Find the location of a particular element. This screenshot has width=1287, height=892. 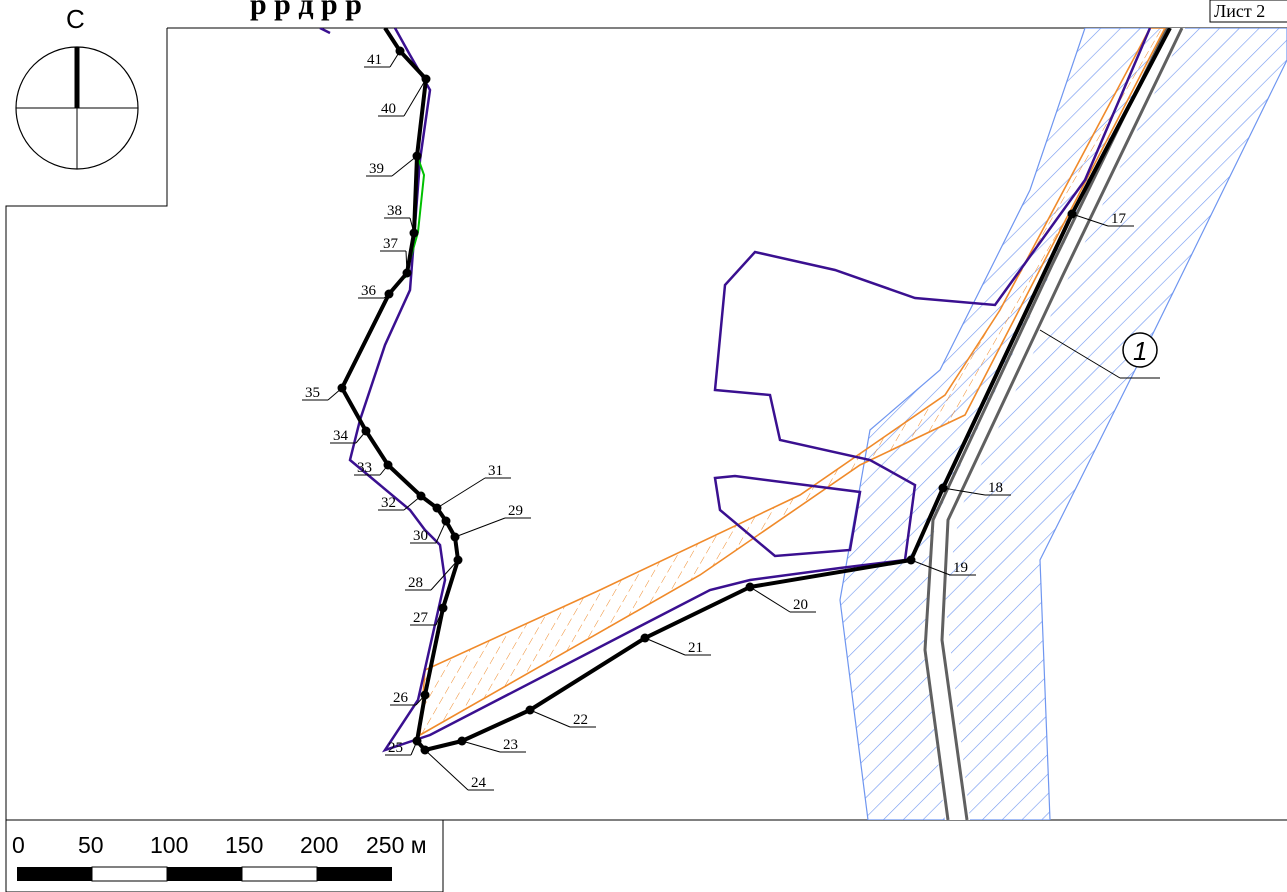

sheet-label: Лист 2 is located at coordinates (1239, 11).